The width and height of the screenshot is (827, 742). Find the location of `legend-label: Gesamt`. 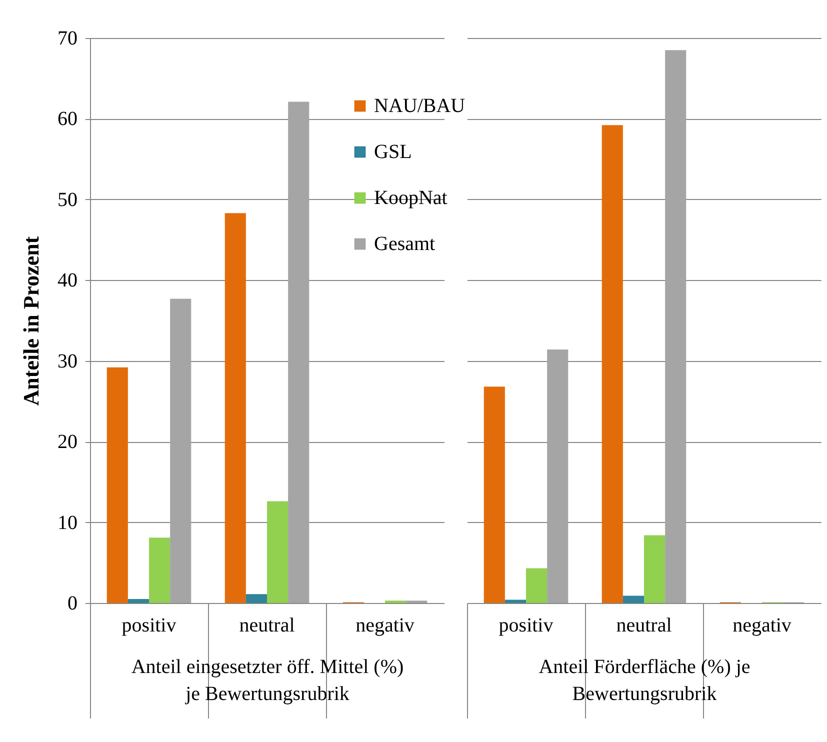

legend-label: Gesamt is located at coordinates (405, 244).